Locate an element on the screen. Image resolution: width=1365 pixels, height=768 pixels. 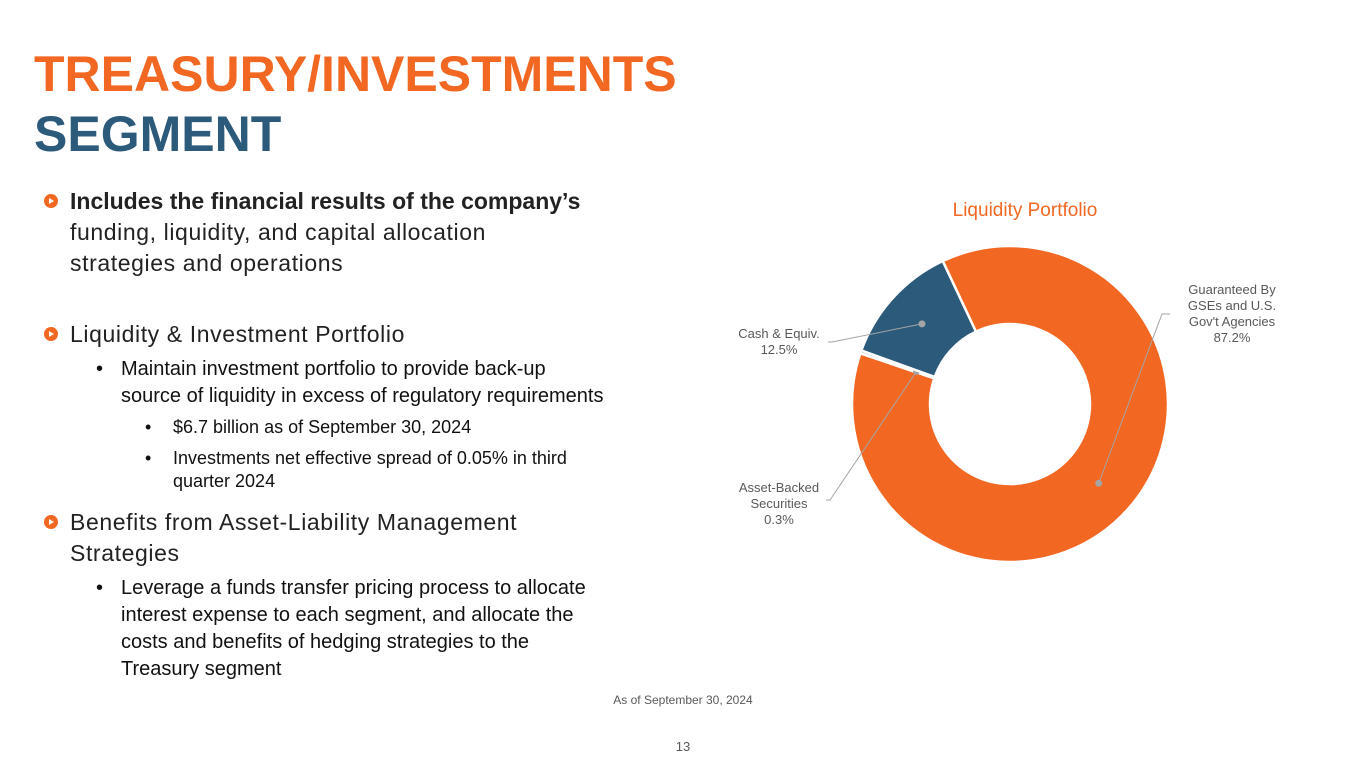
sub-sub-bullet: • $6.7 billion as of September 30, 2024 is located at coordinates (364, 427).